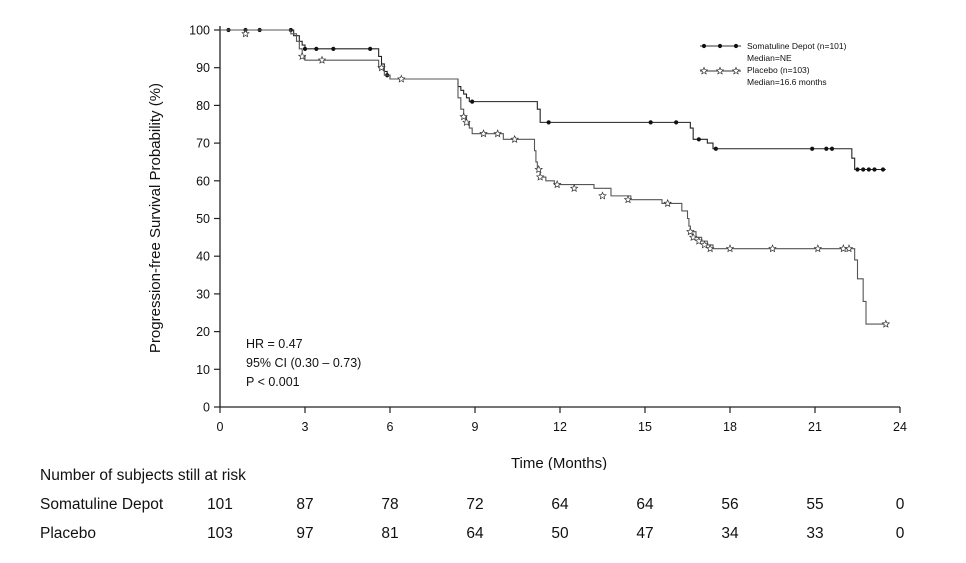  What do you see at coordinates (730, 533) in the screenshot?
I see `risk-cell: 34` at bounding box center [730, 533].